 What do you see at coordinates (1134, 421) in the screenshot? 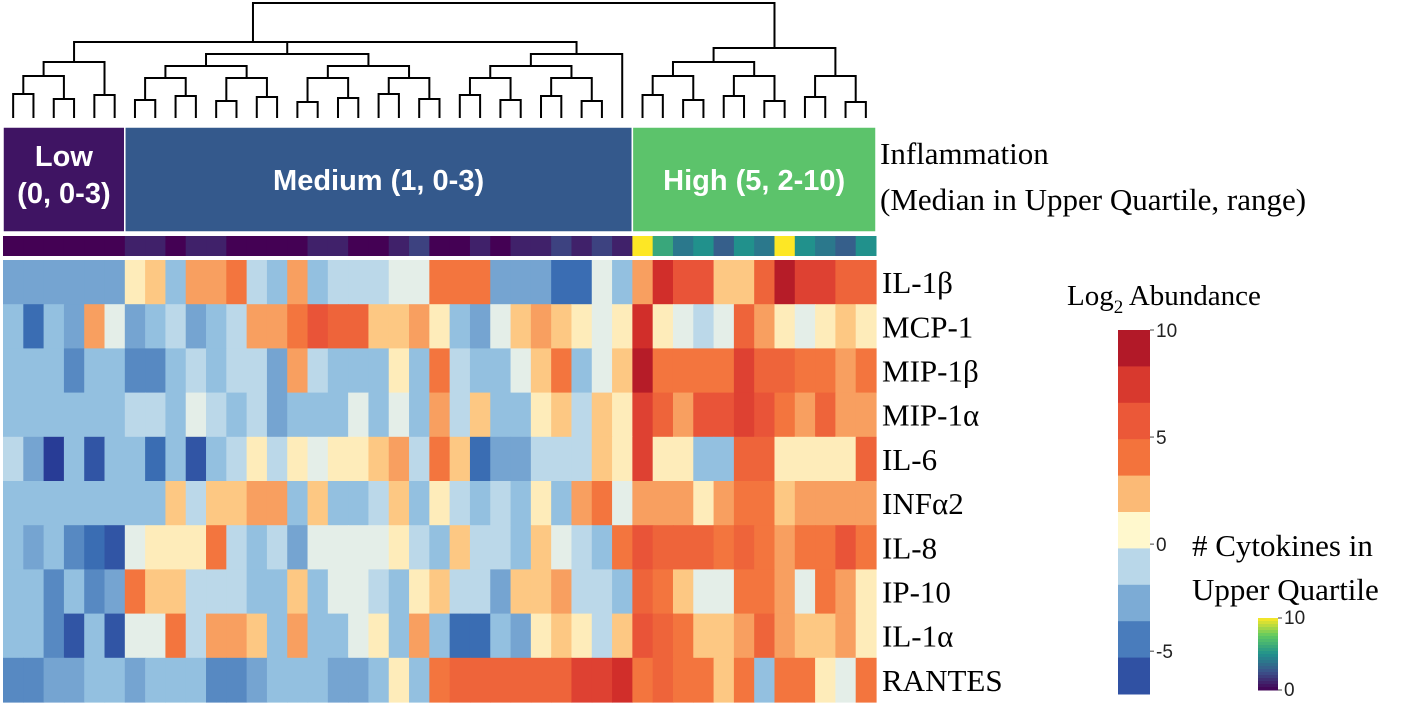
I see `colorbar-band` at bounding box center [1134, 421].